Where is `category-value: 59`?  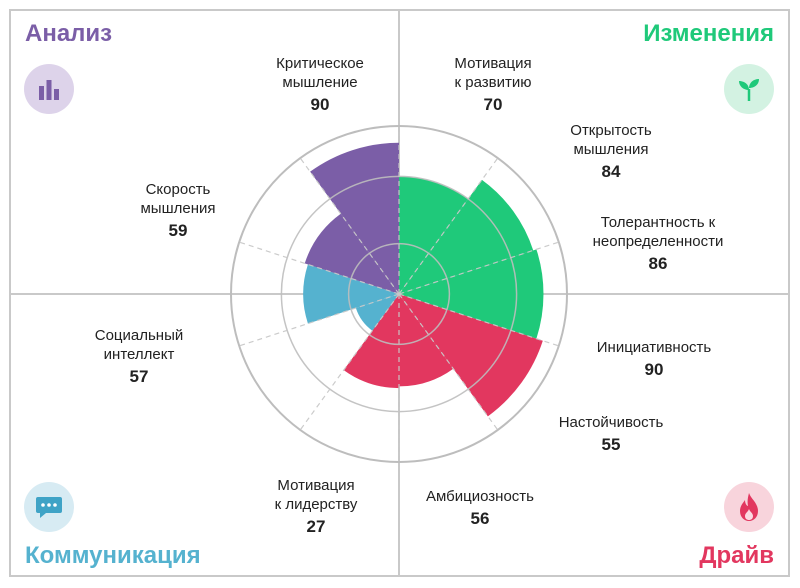
category-value: 59 is located at coordinates (178, 230).